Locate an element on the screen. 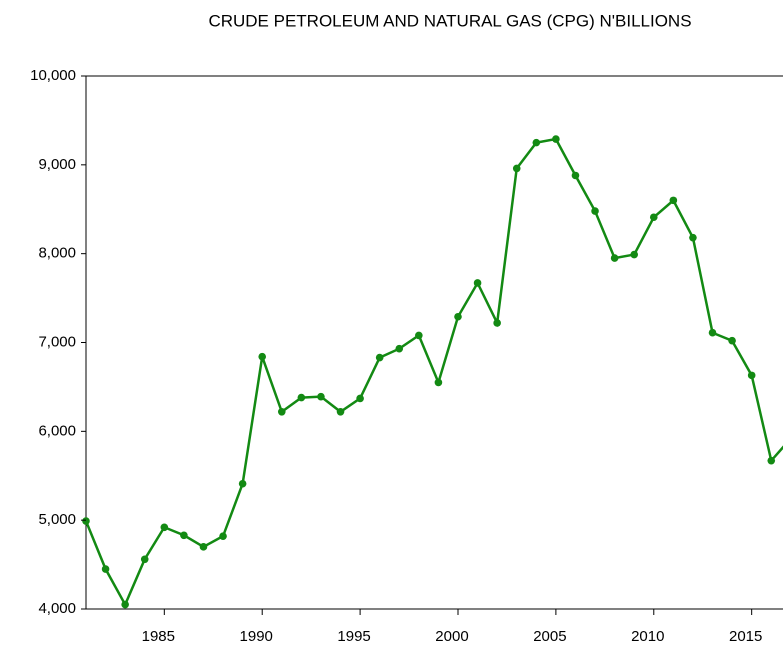 This screenshot has height=652, width=783. x-tick-label: 2010 is located at coordinates (647, 636).